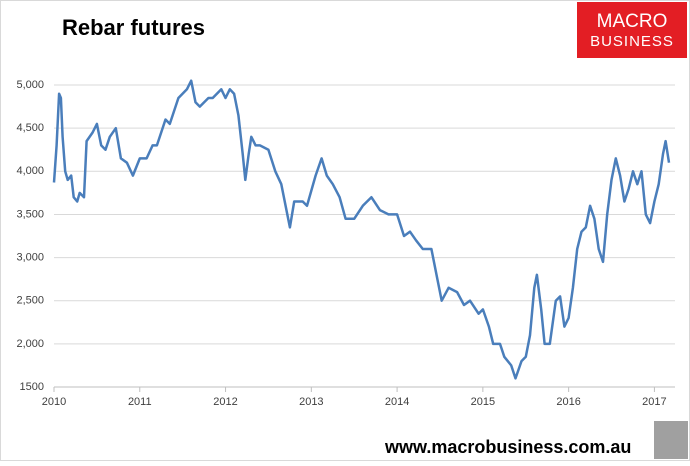 The width and height of the screenshot is (690, 466). I want to click on x-tick-label: 2016, so click(568, 402).